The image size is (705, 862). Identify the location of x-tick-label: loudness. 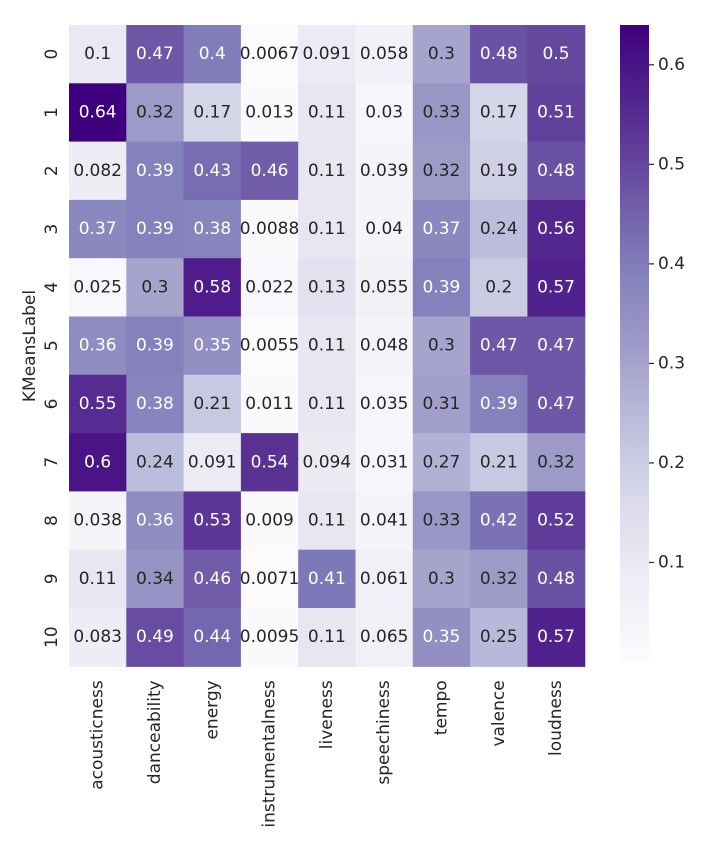
(556, 718).